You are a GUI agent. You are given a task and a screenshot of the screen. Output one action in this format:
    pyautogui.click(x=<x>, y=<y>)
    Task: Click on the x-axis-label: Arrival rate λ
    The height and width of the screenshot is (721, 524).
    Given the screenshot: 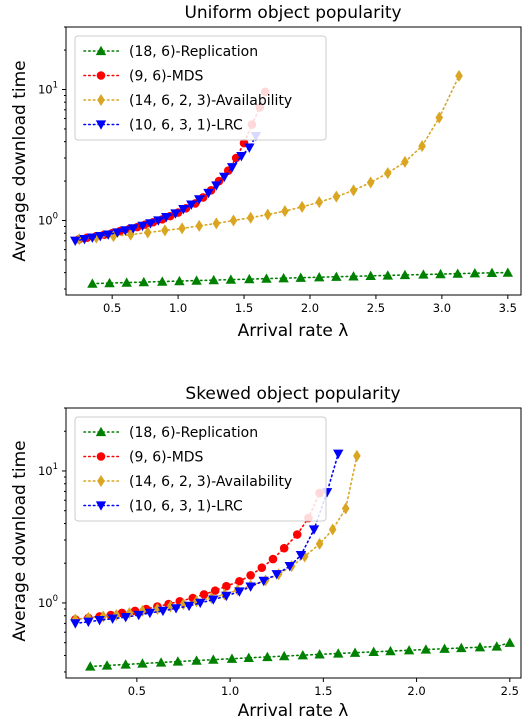 What is the action you would take?
    pyautogui.click(x=293, y=331)
    